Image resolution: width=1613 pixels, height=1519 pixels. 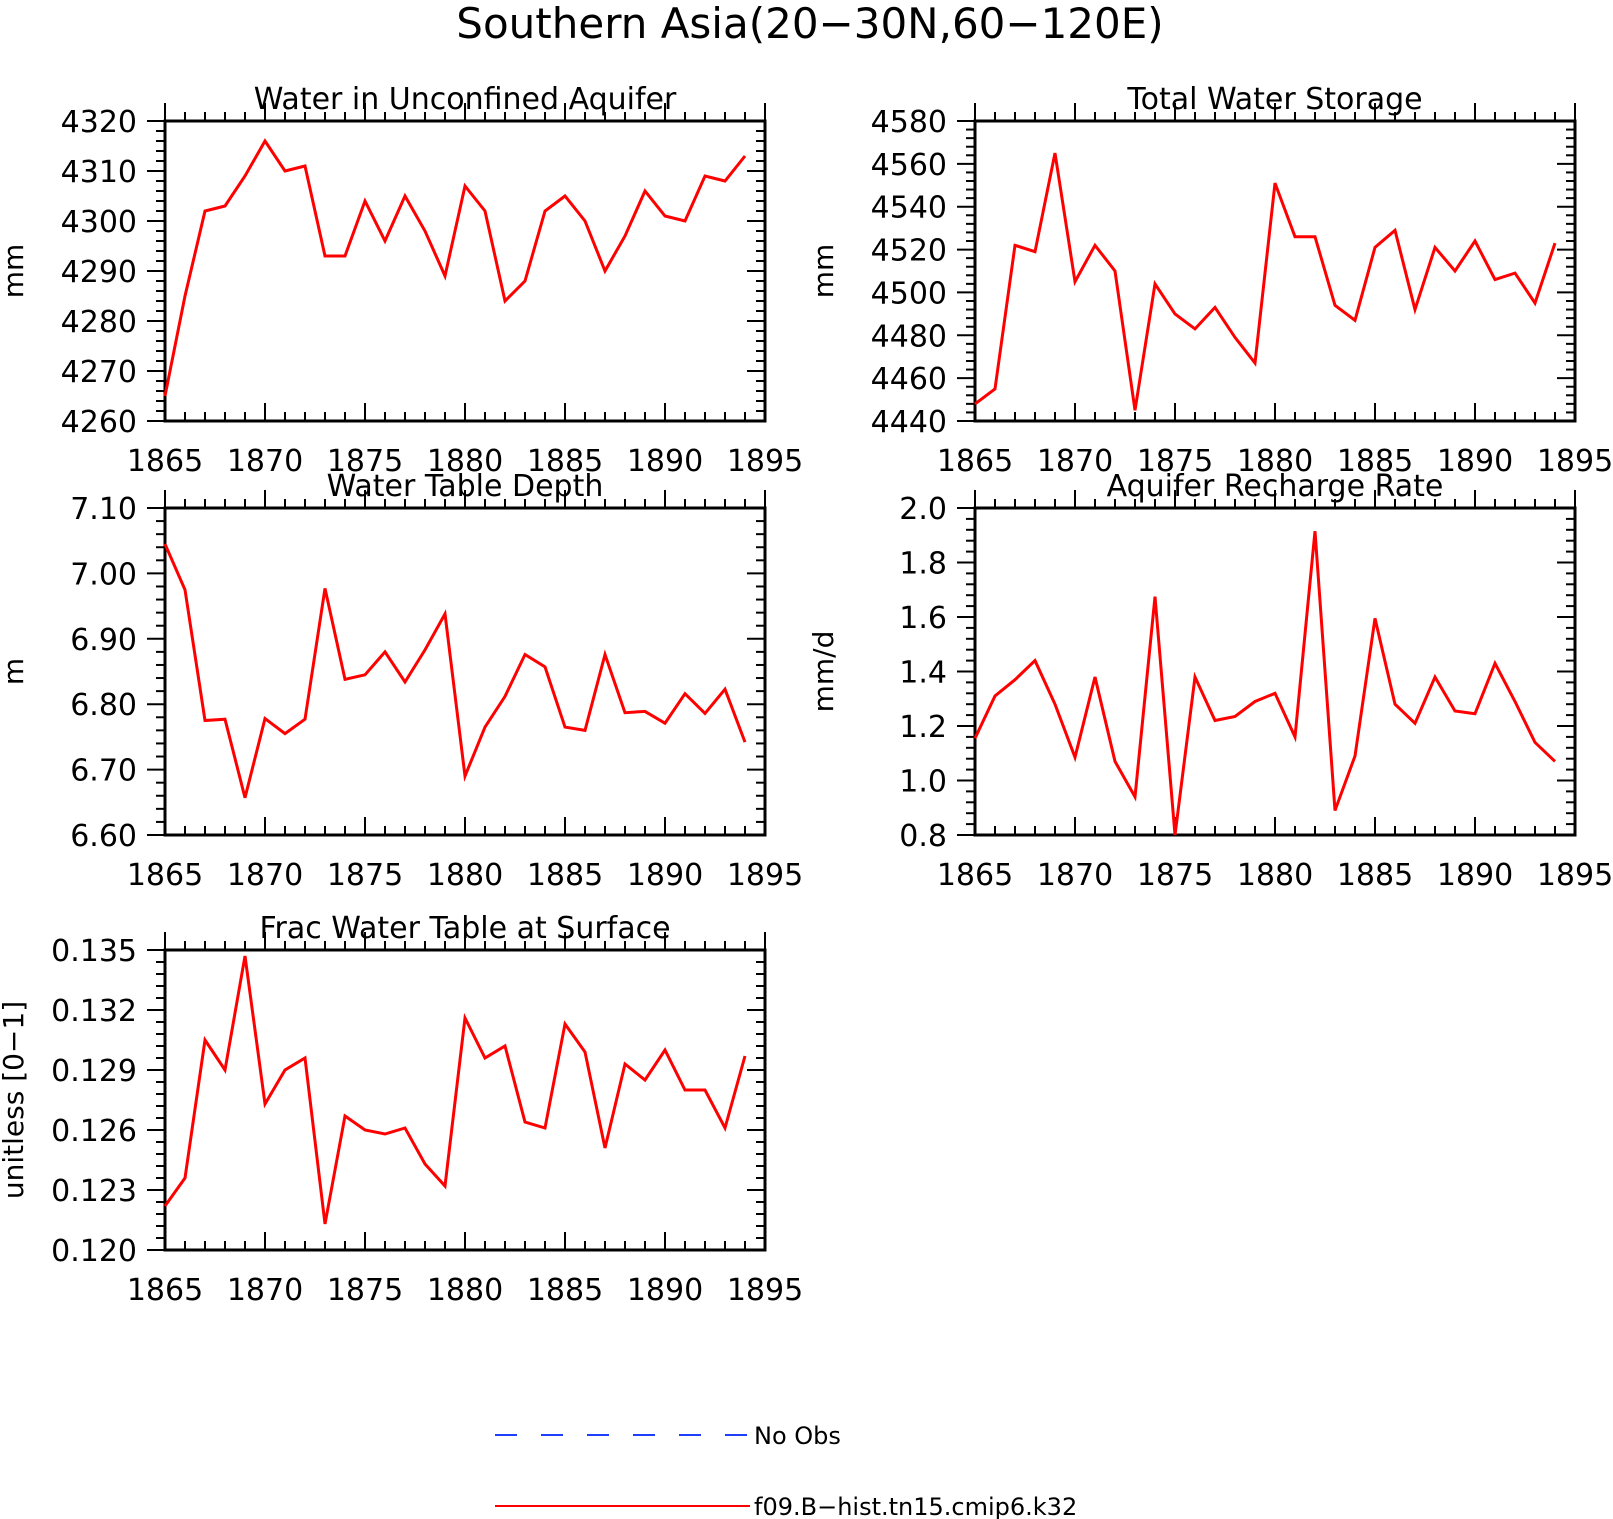 I want to click on y-tick-label: 4520, so click(x=909, y=251).